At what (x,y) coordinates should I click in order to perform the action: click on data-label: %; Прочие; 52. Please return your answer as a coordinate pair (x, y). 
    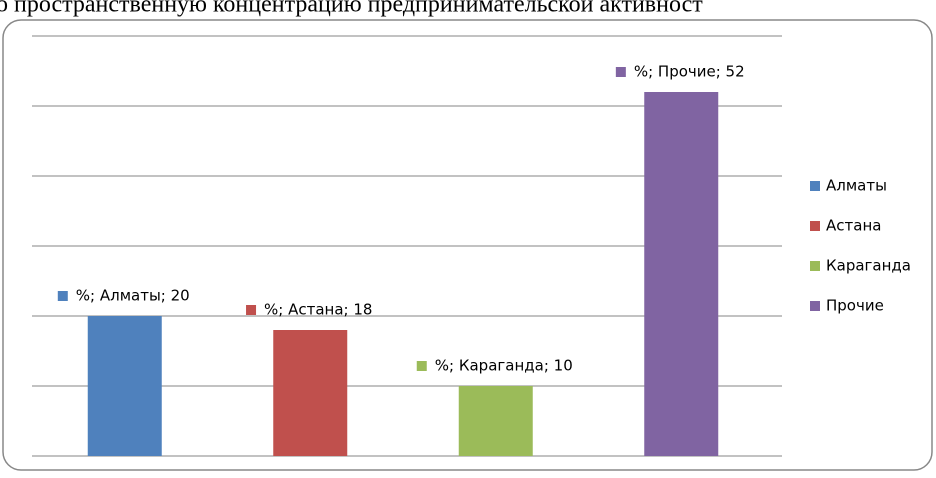
    Looking at the image, I should click on (689, 72).